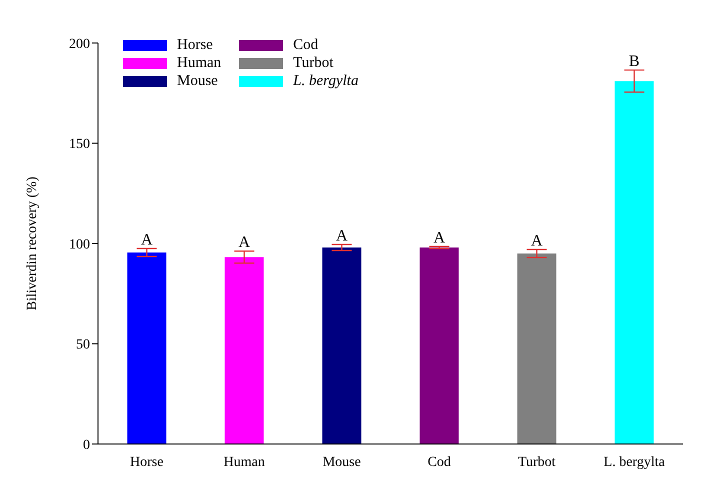 This screenshot has width=701, height=502. What do you see at coordinates (537, 462) in the screenshot?
I see `x-tick-label: Turbot` at bounding box center [537, 462].